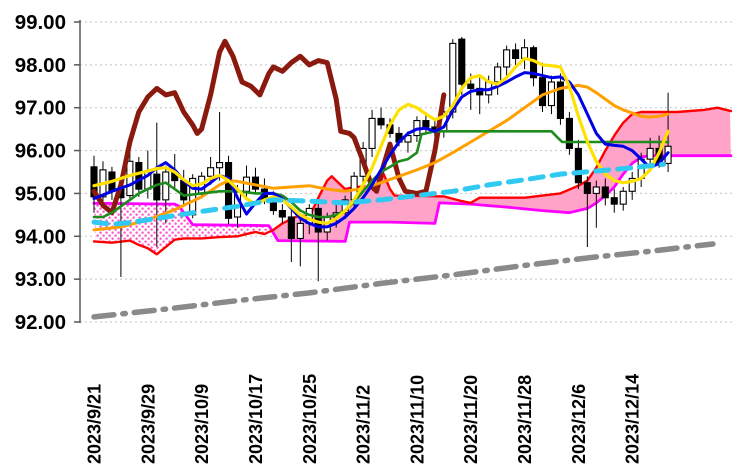  I want to click on y-axis, so click(77, 171).